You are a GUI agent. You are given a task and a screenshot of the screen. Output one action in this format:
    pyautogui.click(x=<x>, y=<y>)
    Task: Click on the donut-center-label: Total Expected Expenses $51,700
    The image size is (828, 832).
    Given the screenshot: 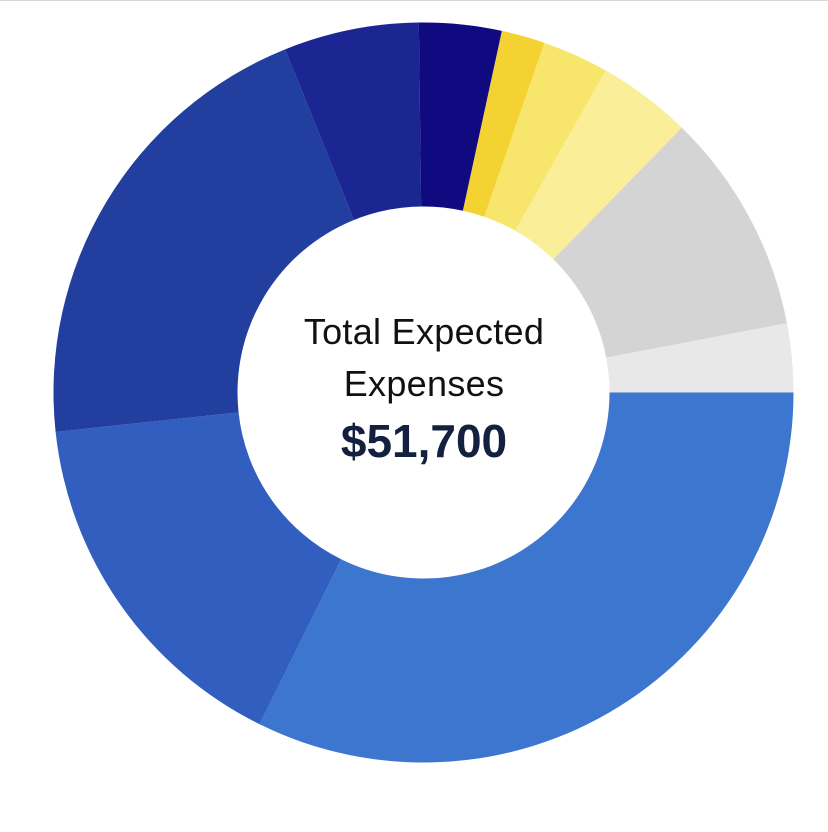 What is the action you would take?
    pyautogui.click(x=424, y=388)
    